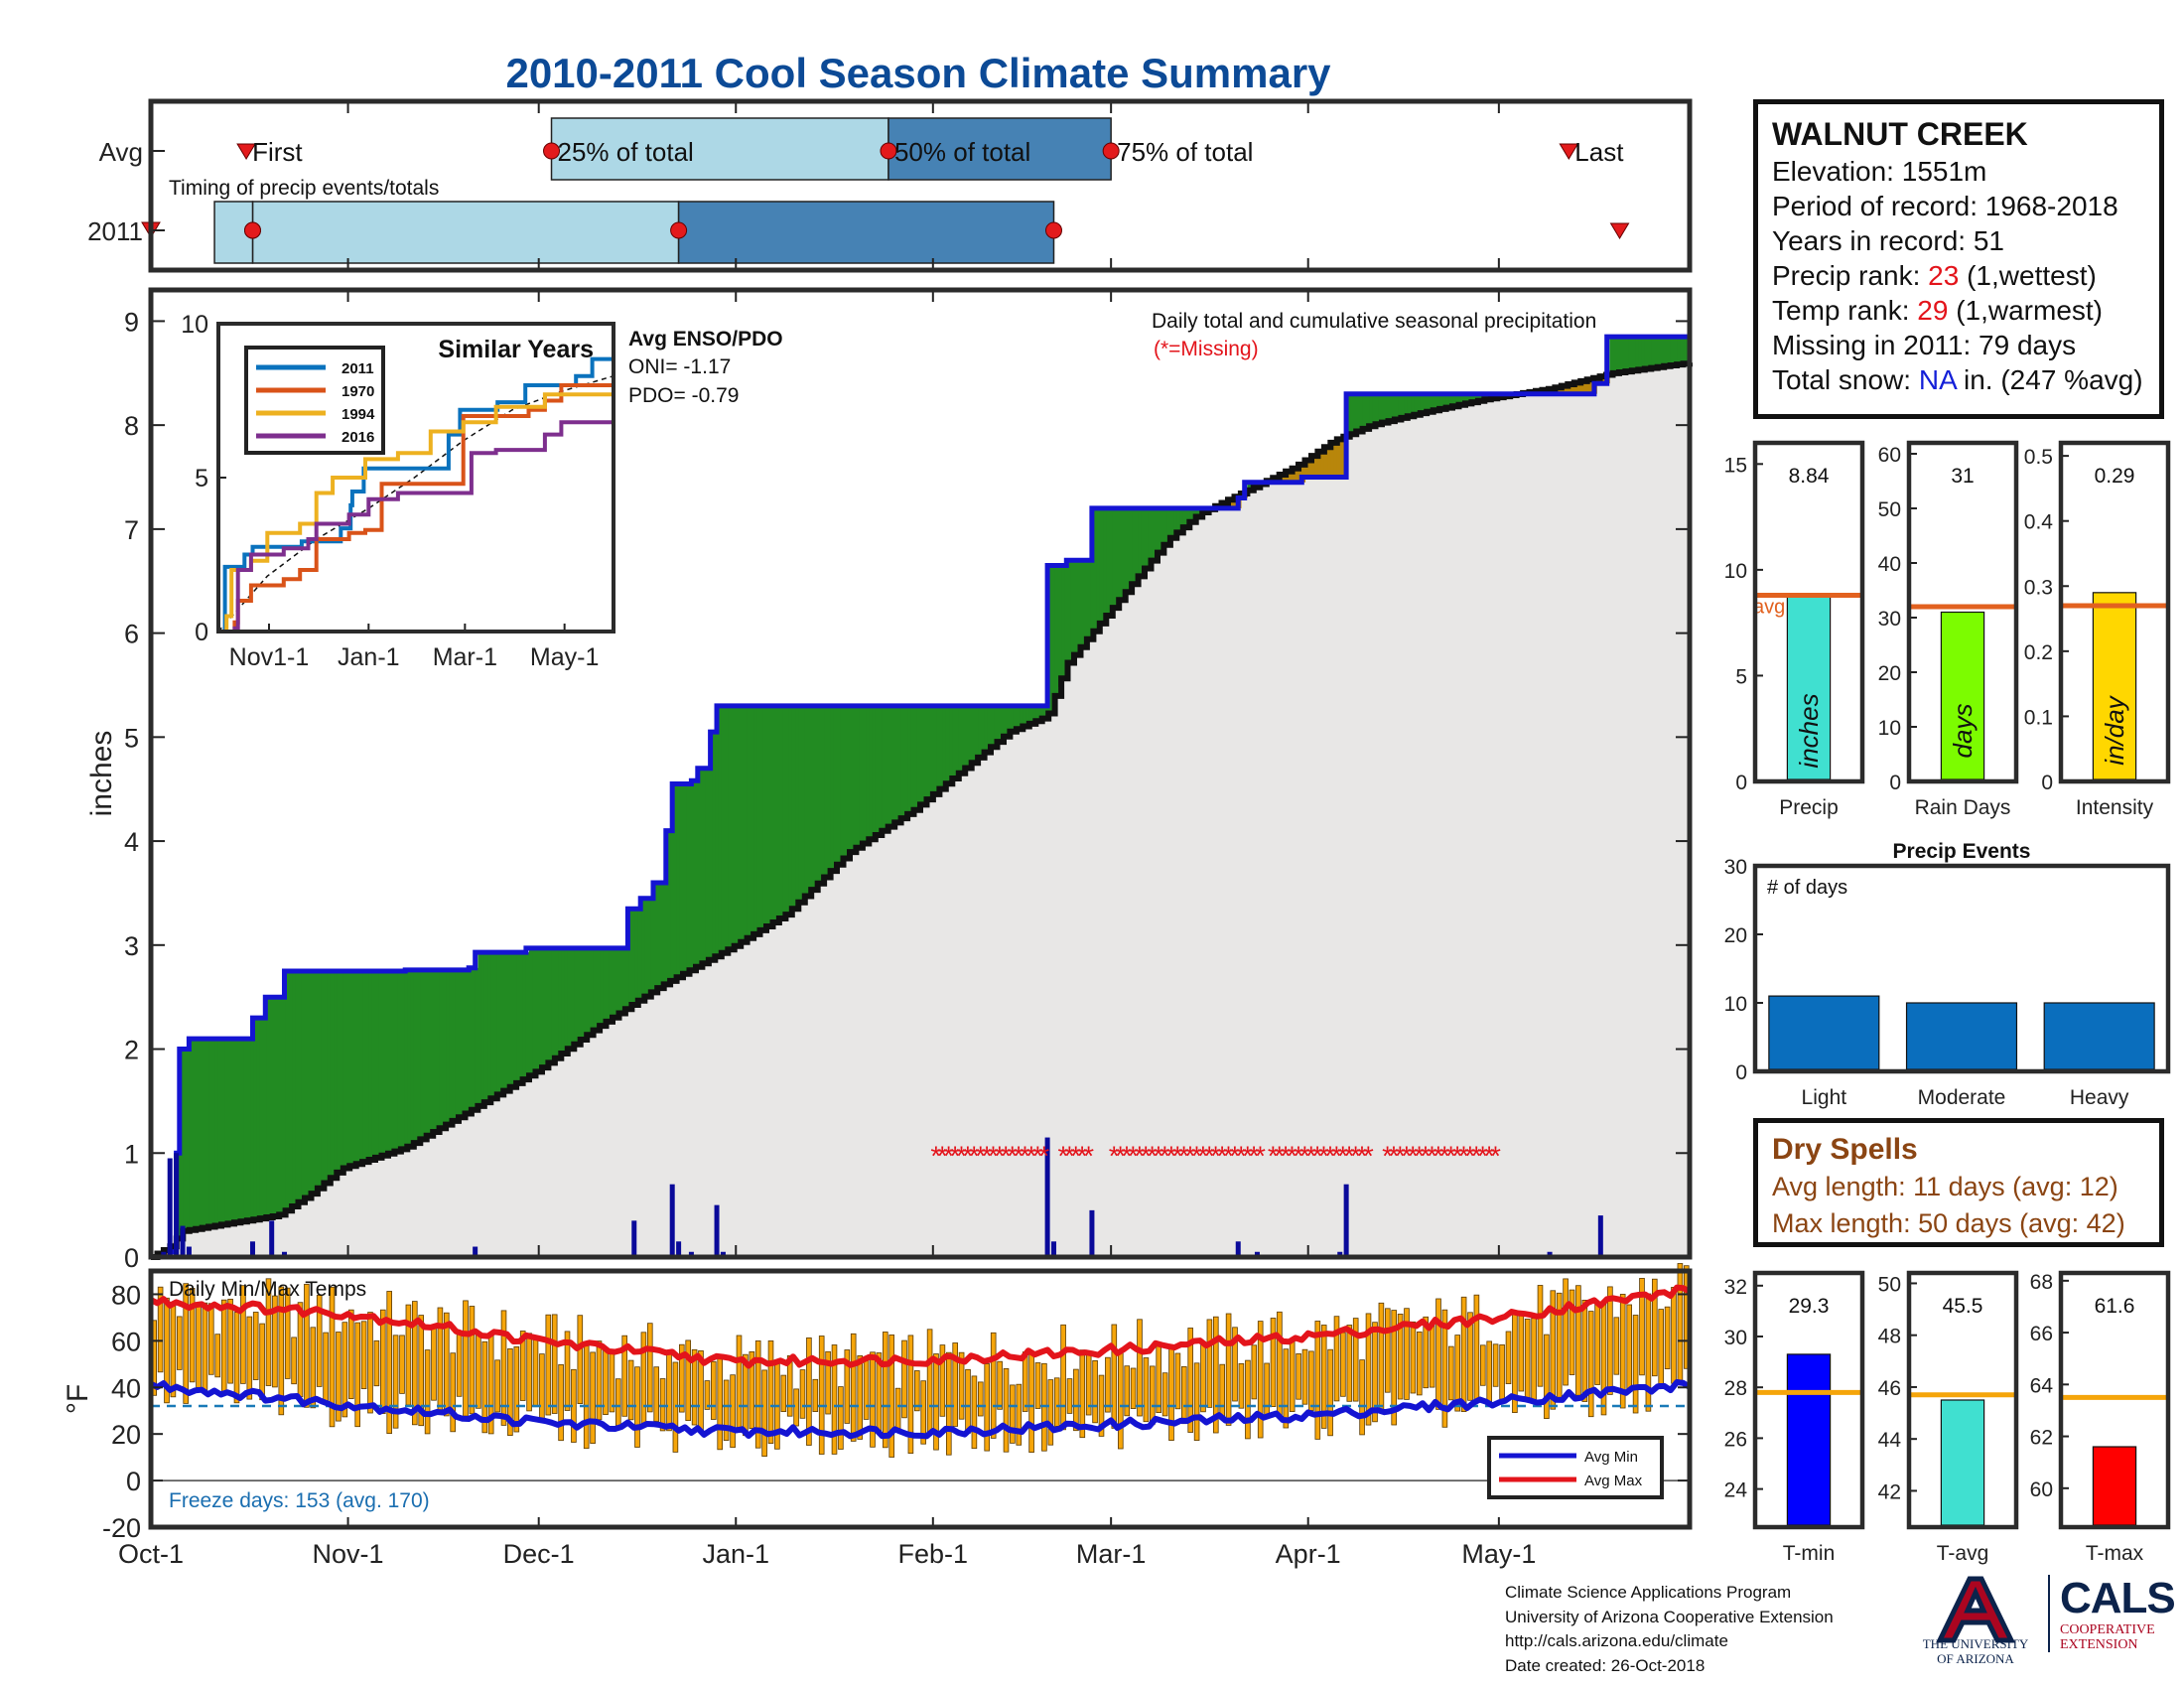 This screenshot has width=2184, height=1688. What do you see at coordinates (1889, 728) in the screenshot?
I see `precip-summary-y-tick-label: 10` at bounding box center [1889, 728].